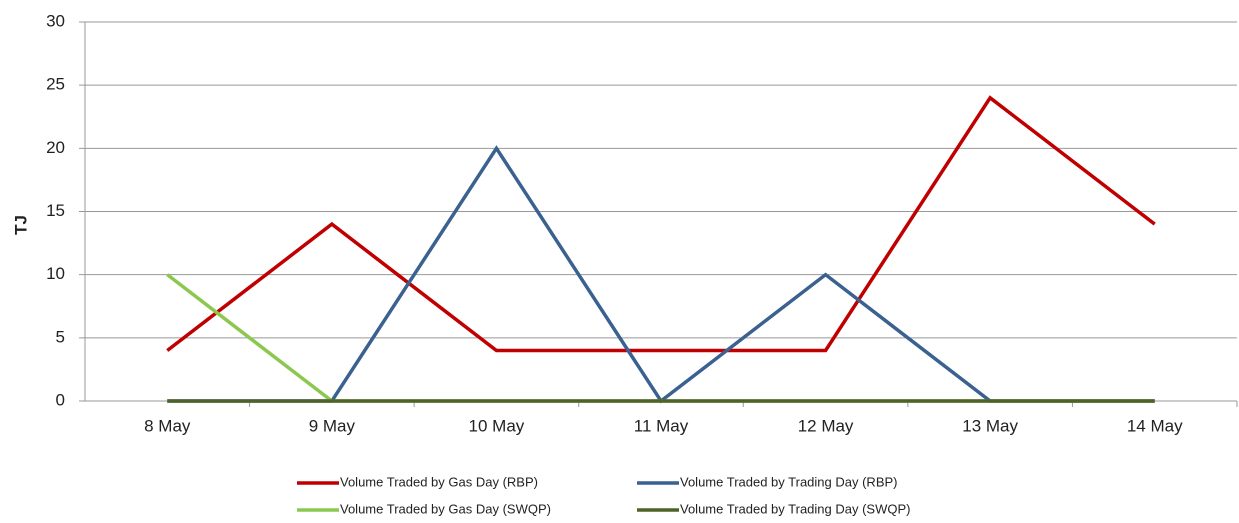 Image resolution: width=1239 pixels, height=523 pixels. What do you see at coordinates (55, 210) in the screenshot?
I see `y-tick-label: 15` at bounding box center [55, 210].